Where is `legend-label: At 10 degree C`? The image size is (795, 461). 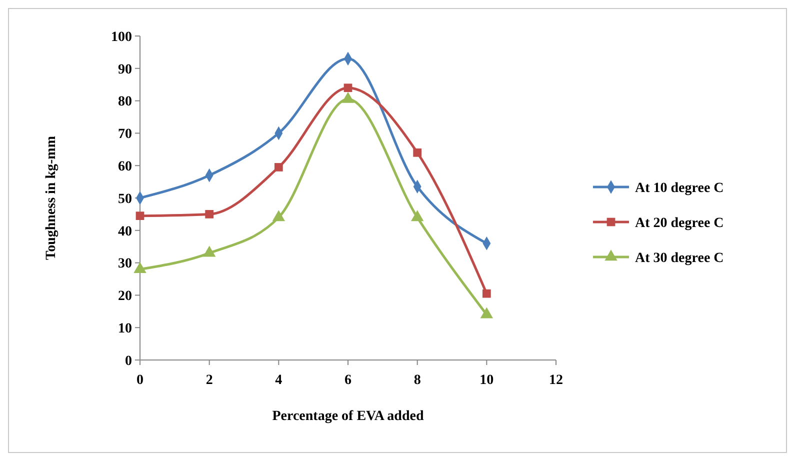
legend-label: At 10 degree C is located at coordinates (679, 188).